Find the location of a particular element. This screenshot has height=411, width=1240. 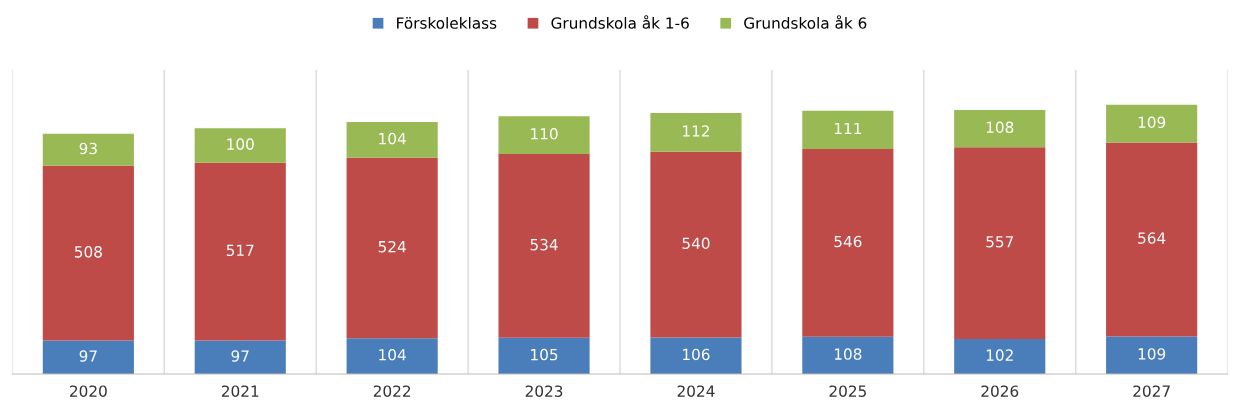

x-tick-label: 2022 is located at coordinates (392, 391).